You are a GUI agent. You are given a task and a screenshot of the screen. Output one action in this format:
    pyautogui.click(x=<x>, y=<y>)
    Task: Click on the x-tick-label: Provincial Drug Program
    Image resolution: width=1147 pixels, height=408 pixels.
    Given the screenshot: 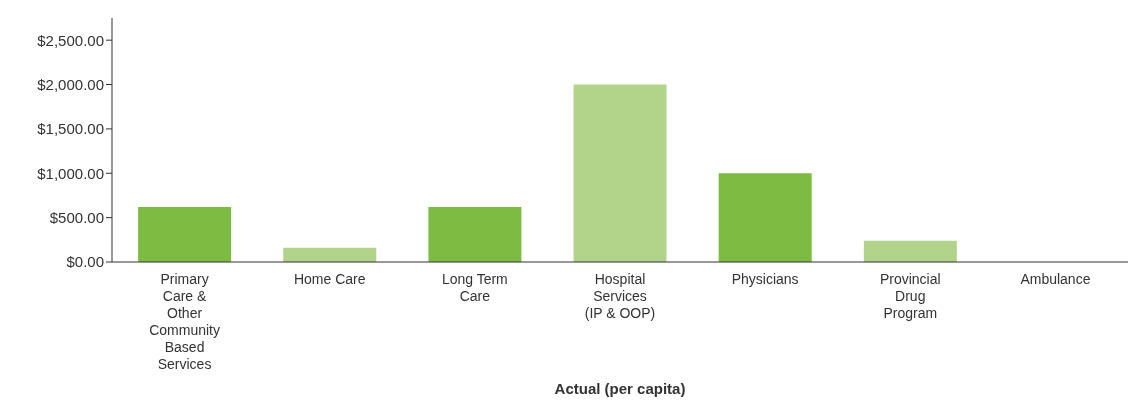 What is the action you would take?
    pyautogui.click(x=910, y=296)
    